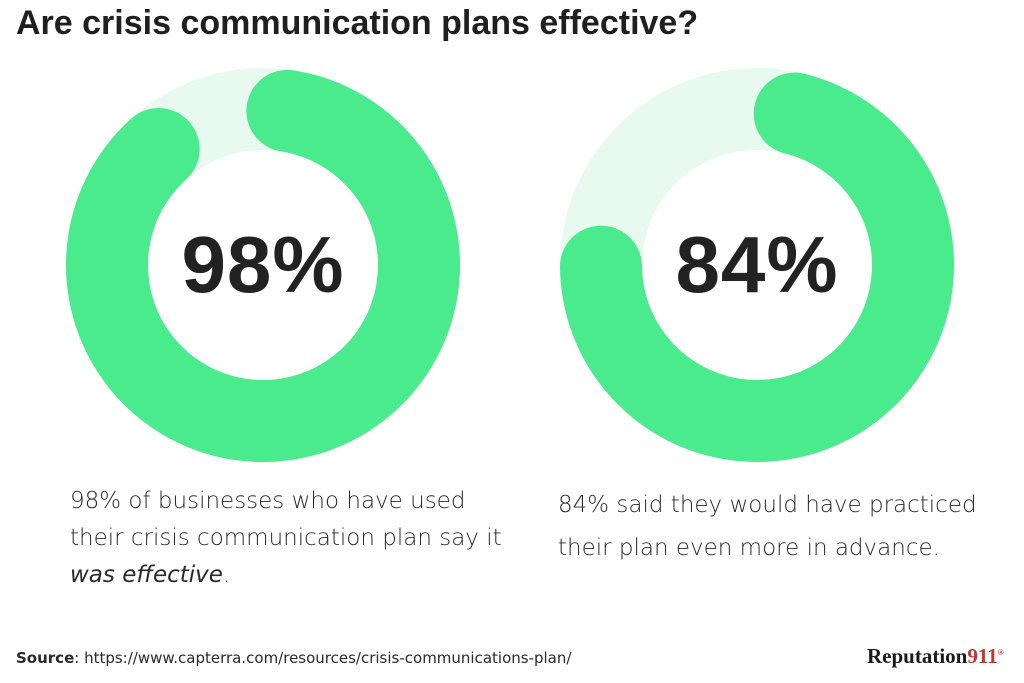 The height and width of the screenshot is (683, 1024). I want to click on percent-label: 84%, so click(757, 264).